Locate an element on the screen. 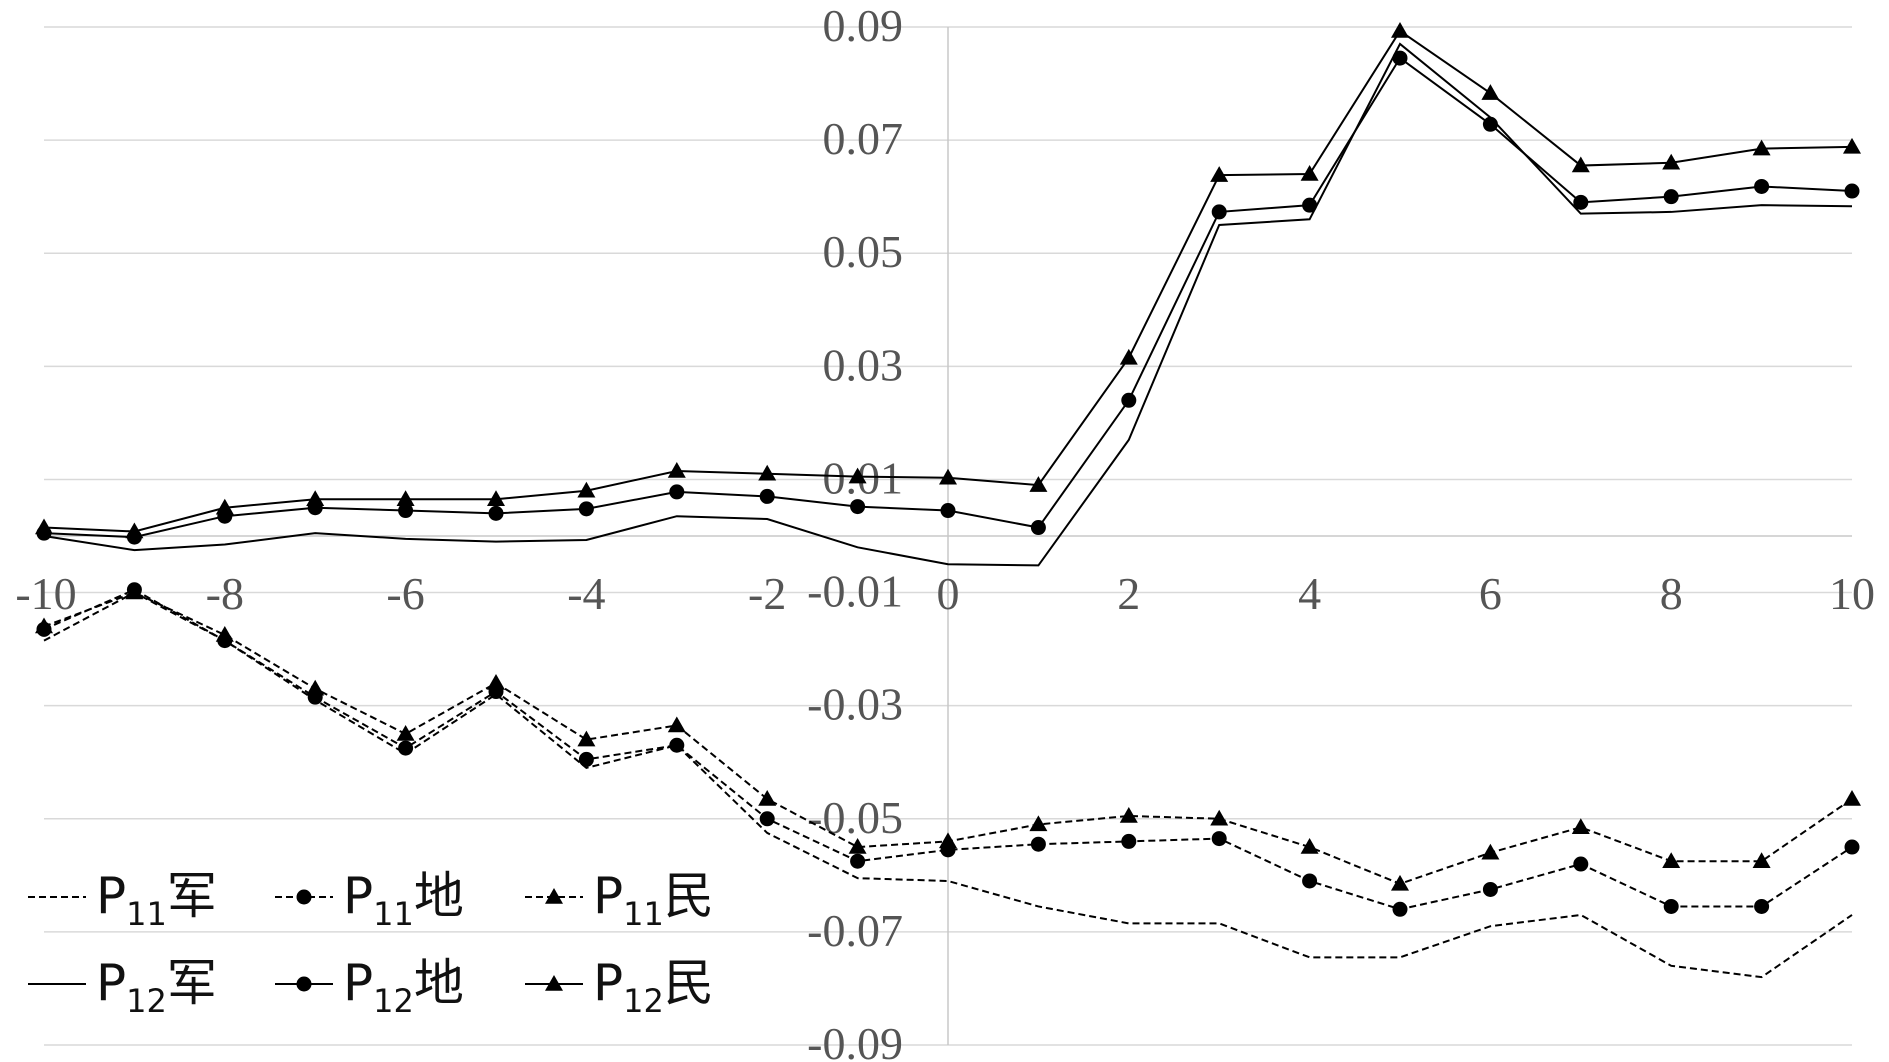 The width and height of the screenshot is (1889, 1062). y-tick-label: -0.09 is located at coordinates (855, 1040).